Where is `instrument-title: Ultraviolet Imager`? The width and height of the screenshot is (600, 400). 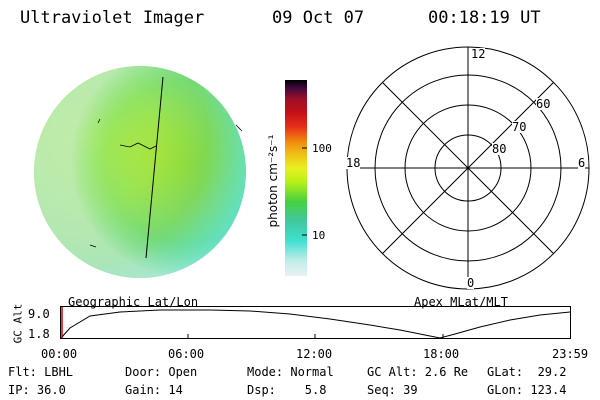
instrument-title: Ultraviolet Imager is located at coordinates (112, 18).